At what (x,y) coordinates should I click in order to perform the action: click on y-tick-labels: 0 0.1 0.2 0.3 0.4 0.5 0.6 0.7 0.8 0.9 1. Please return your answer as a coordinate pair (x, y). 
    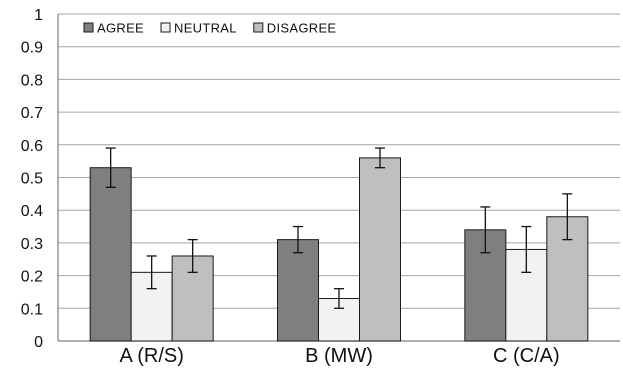
    Looking at the image, I should click on (32, 179).